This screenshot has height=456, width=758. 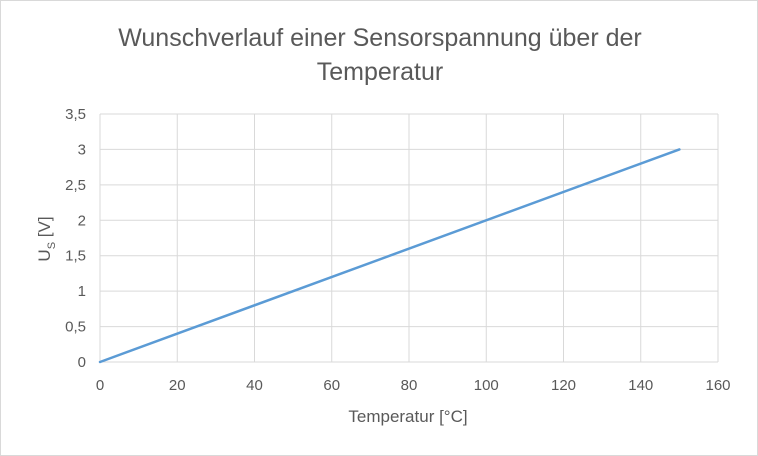 What do you see at coordinates (254, 385) in the screenshot?
I see `x-tick-label: 40` at bounding box center [254, 385].